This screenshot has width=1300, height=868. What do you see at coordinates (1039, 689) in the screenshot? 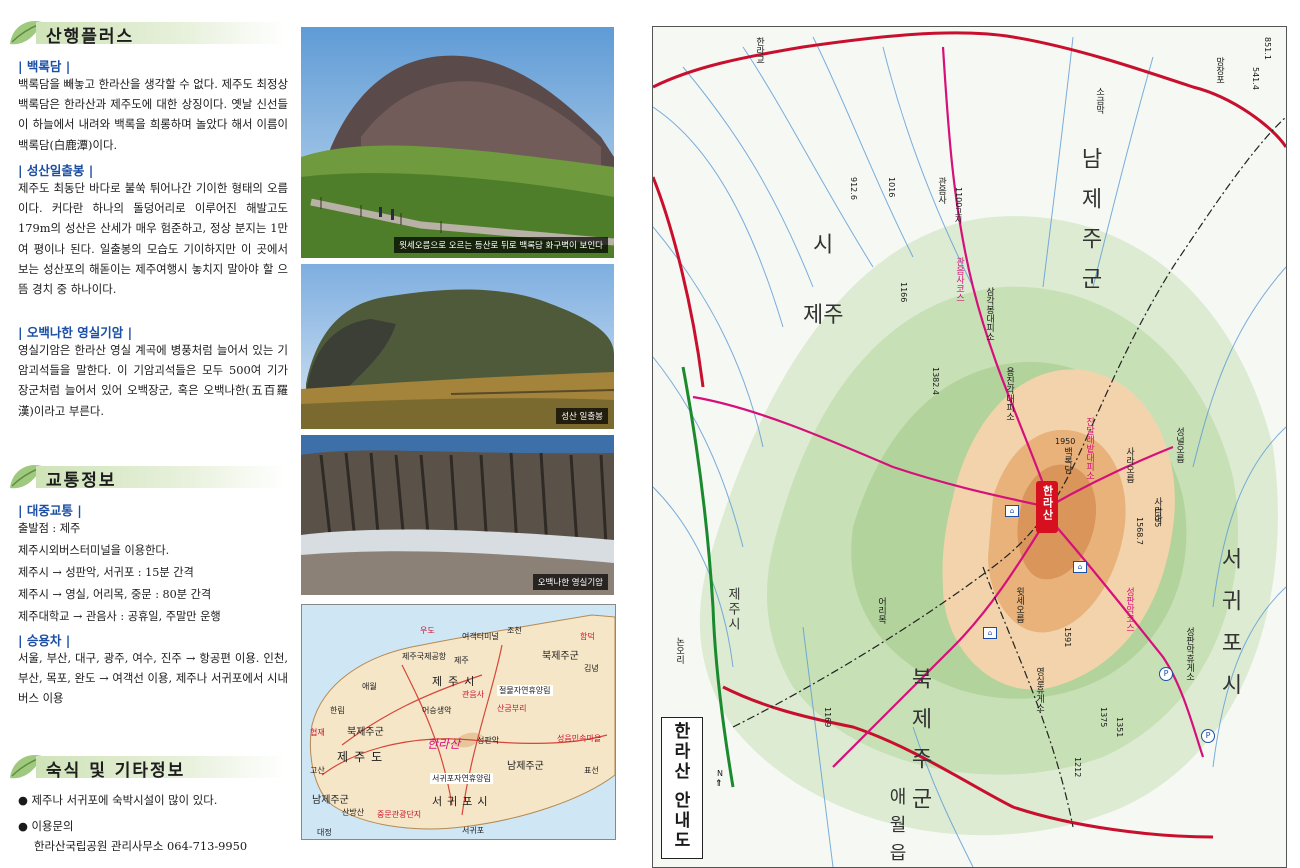
I see `place-yeongsil: 영실휴게소` at bounding box center [1039, 689].